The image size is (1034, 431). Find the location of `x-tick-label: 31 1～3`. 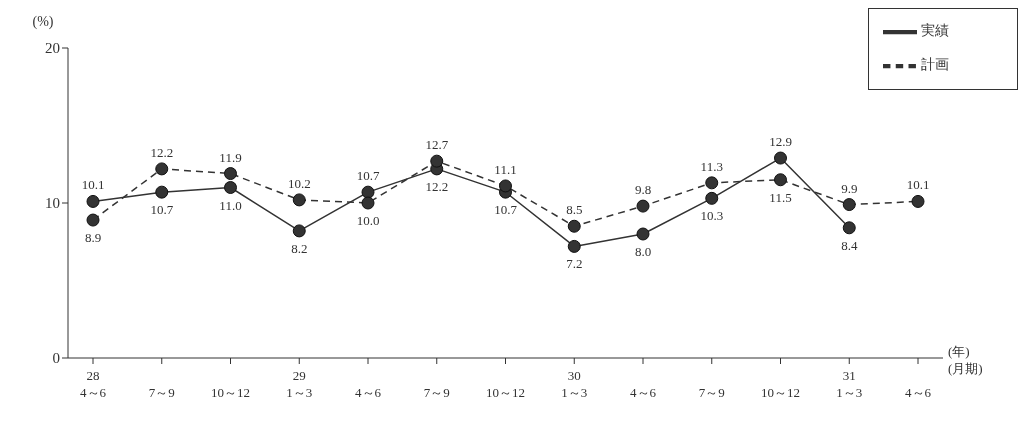

x-tick-label: 31 1～3 is located at coordinates (849, 384).